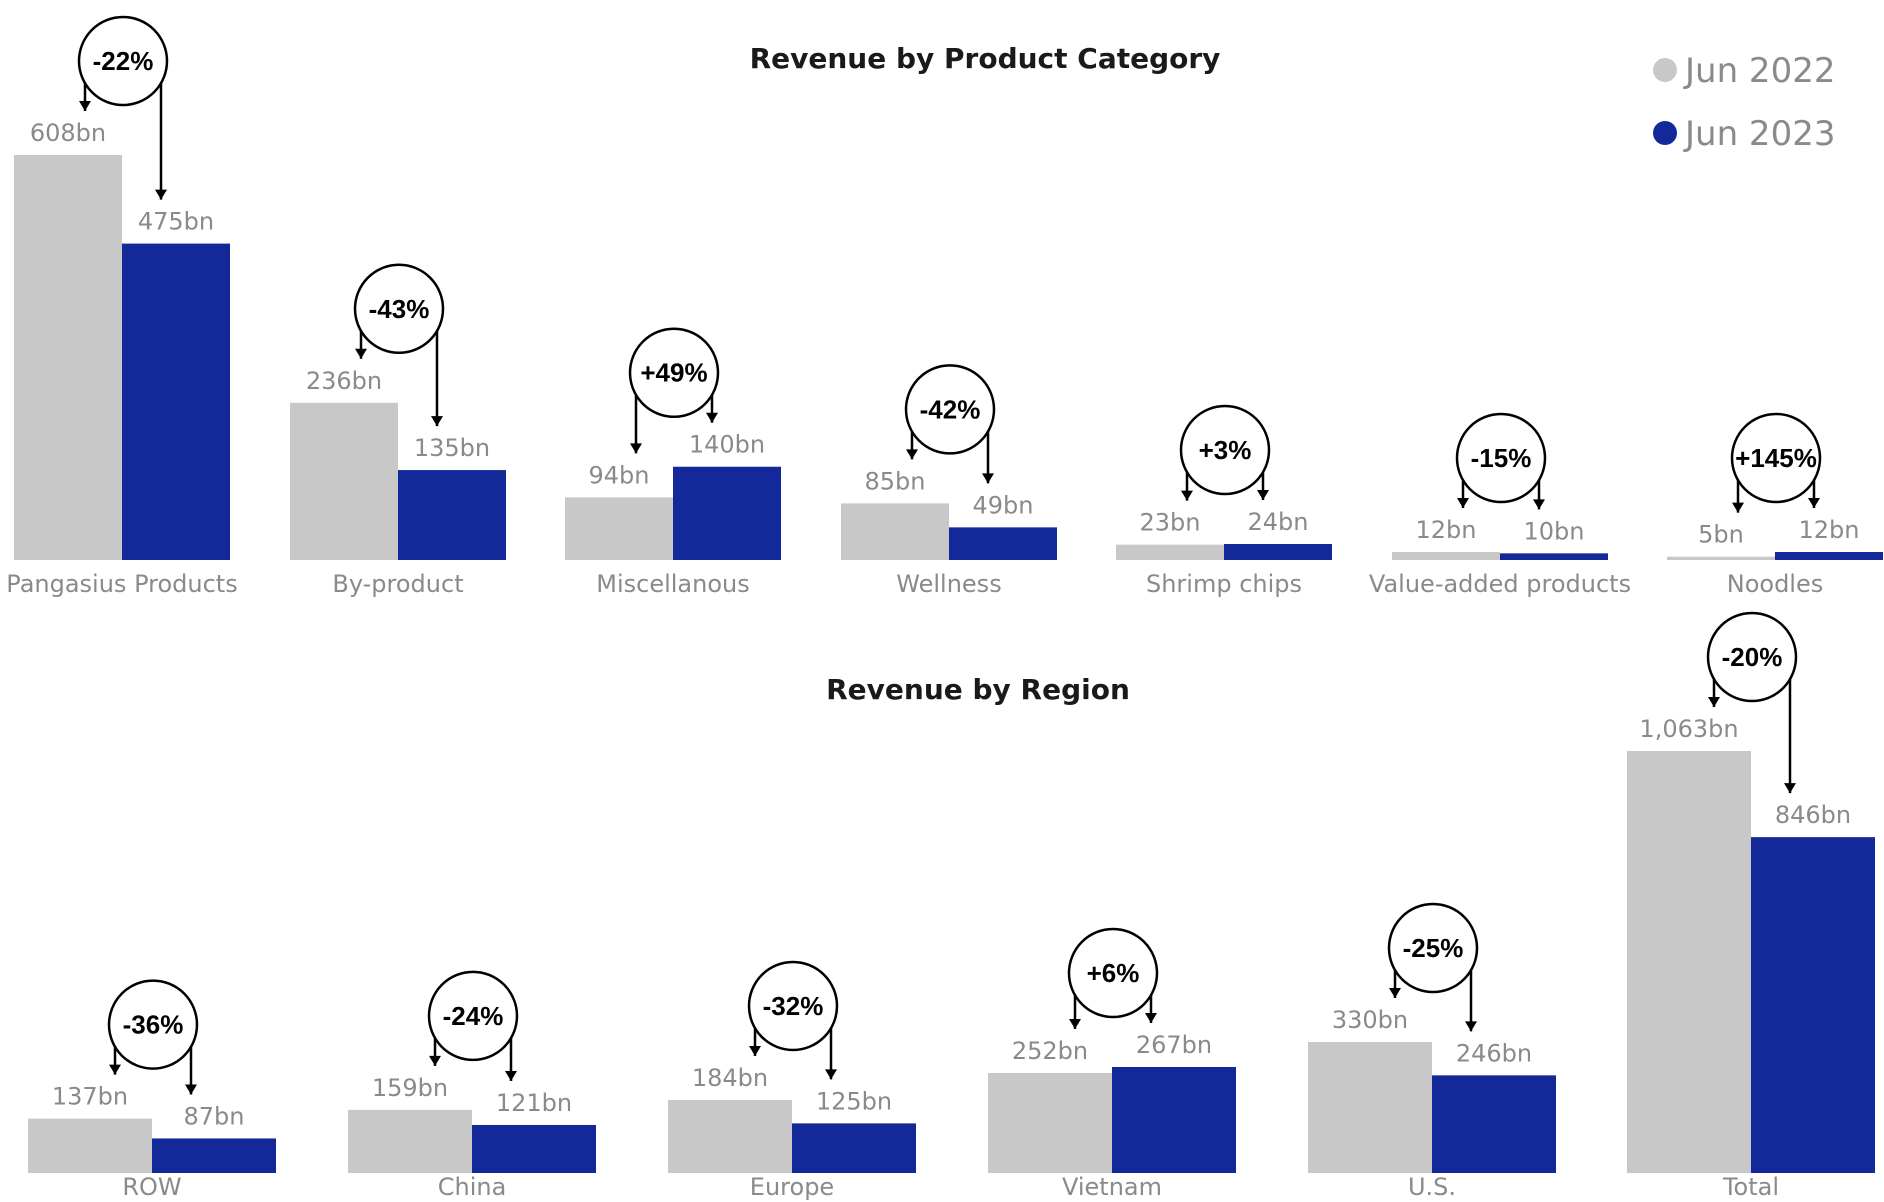 This screenshot has height=1202, width=1884. What do you see at coordinates (854, 1148) in the screenshot?
I see `bar-europe-jun-2023` at bounding box center [854, 1148].